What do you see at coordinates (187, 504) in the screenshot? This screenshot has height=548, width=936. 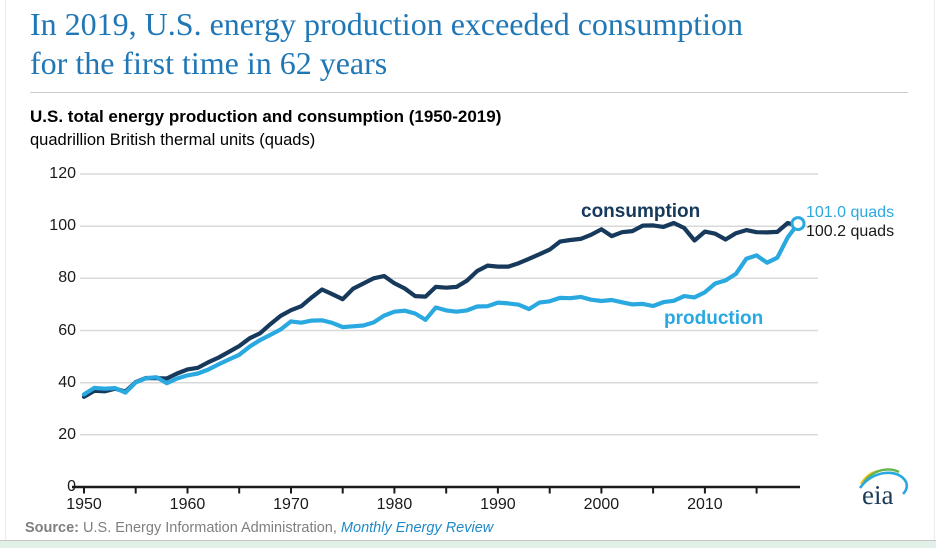 I see `x-axis-tick-label: 1960` at bounding box center [187, 504].